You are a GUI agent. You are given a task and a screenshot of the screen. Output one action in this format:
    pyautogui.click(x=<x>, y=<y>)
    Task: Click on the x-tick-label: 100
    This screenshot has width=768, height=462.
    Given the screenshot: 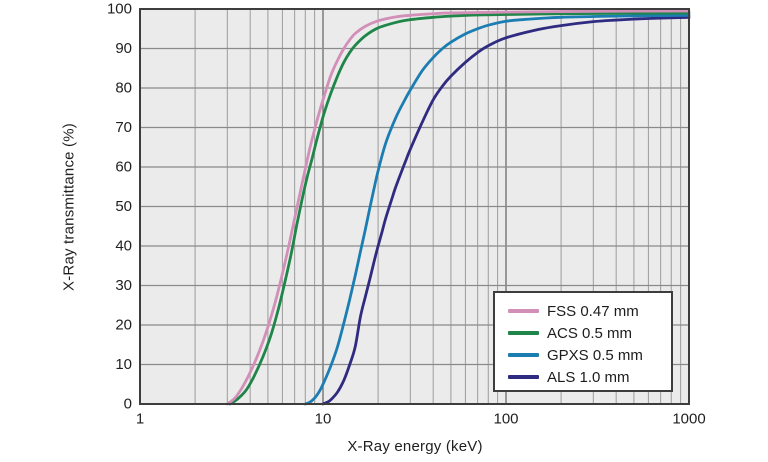 What is the action you would take?
    pyautogui.click(x=505, y=418)
    